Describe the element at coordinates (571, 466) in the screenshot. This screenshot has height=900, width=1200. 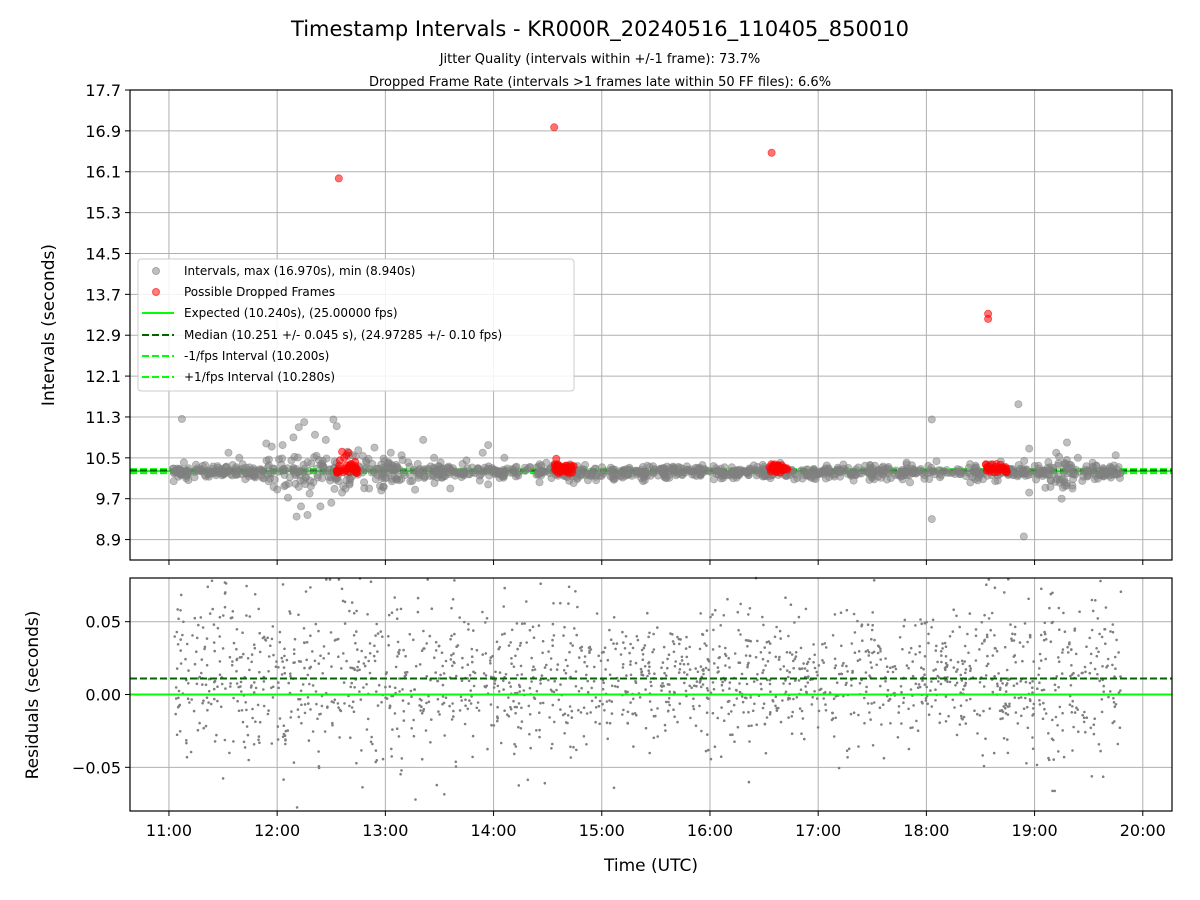
I see `dropped-frame-point` at that location.